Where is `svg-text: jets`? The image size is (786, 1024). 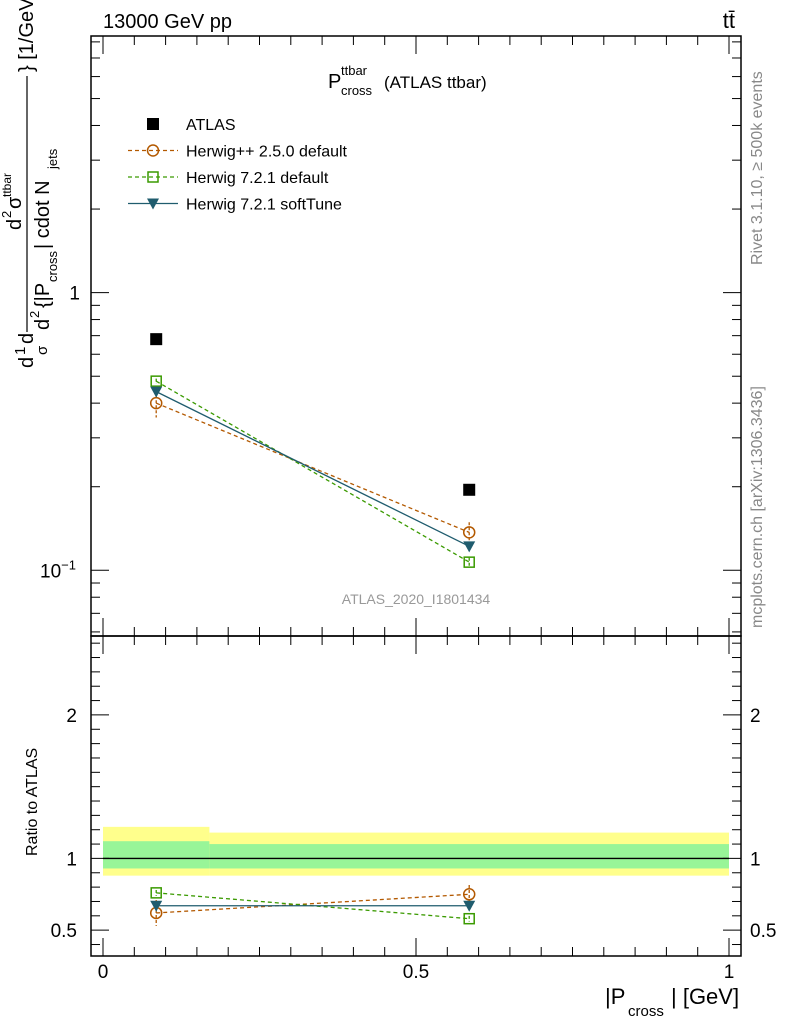
svg-text: jets is located at coordinates (52, 159).